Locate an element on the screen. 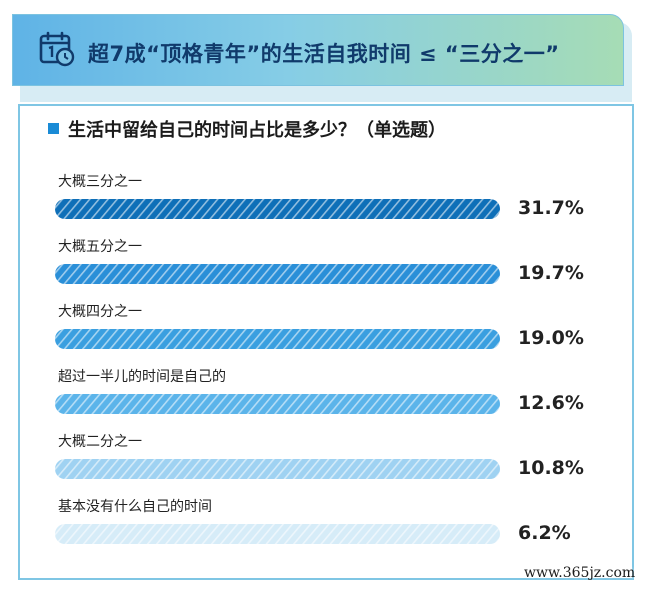 This screenshot has height=590, width=650. bar-category-label: 大概二分之一 is located at coordinates (100, 442).